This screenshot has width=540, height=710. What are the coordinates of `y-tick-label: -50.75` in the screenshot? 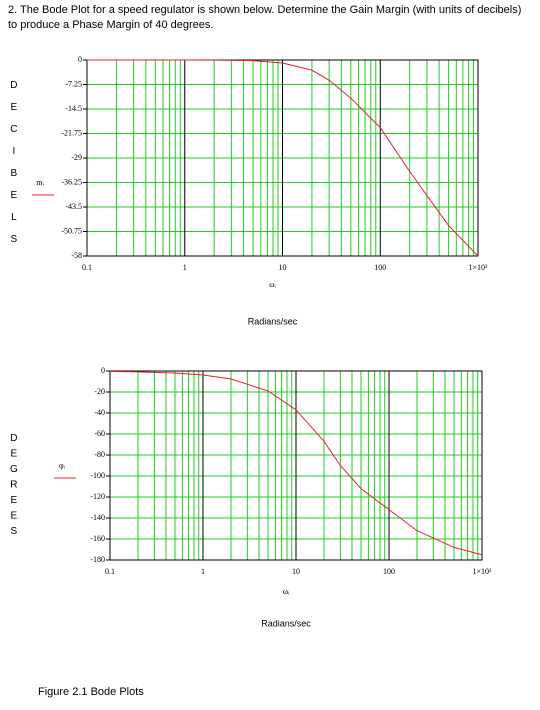 It's located at (71, 230).